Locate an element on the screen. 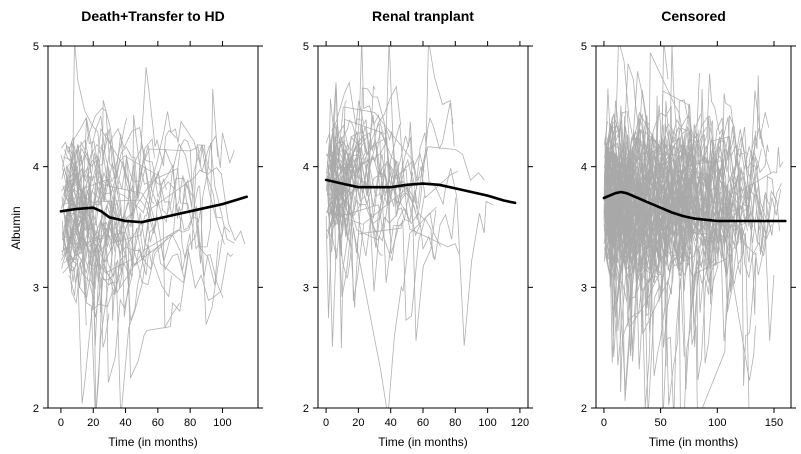  x-tick-label: 0 is located at coordinates (326, 423).